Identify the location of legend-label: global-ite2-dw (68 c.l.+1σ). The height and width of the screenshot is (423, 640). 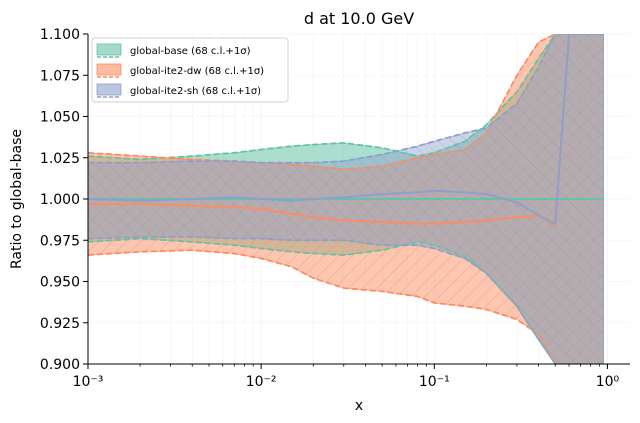
(197, 71).